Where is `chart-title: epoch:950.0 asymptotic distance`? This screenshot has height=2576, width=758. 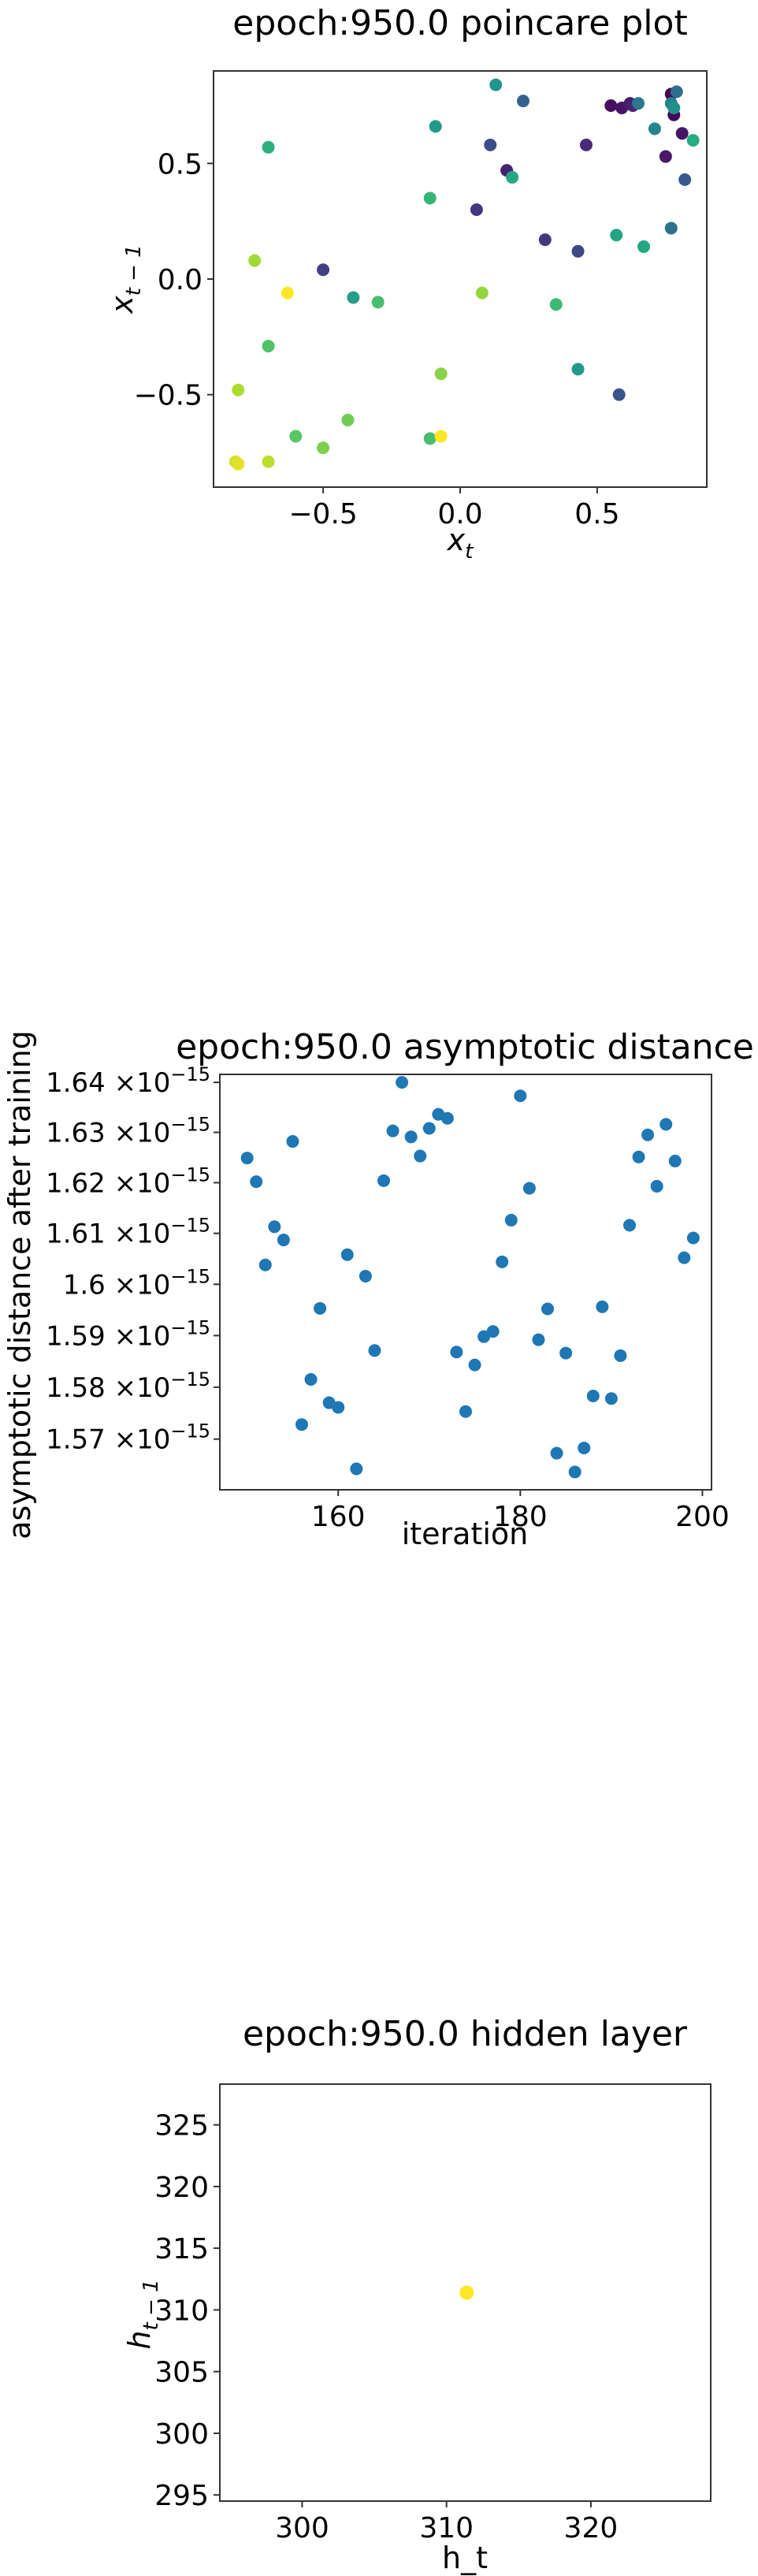
chart-title: epoch:950.0 asymptotic distance is located at coordinates (465, 1047).